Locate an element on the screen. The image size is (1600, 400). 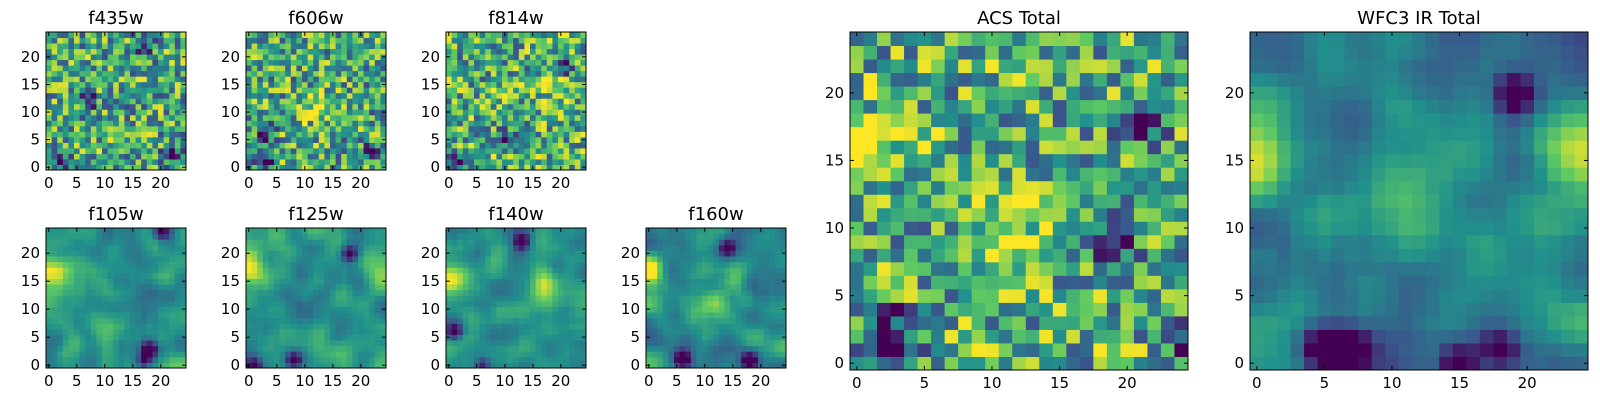
y-tick-label: 15 is located at coordinates (430, 281).